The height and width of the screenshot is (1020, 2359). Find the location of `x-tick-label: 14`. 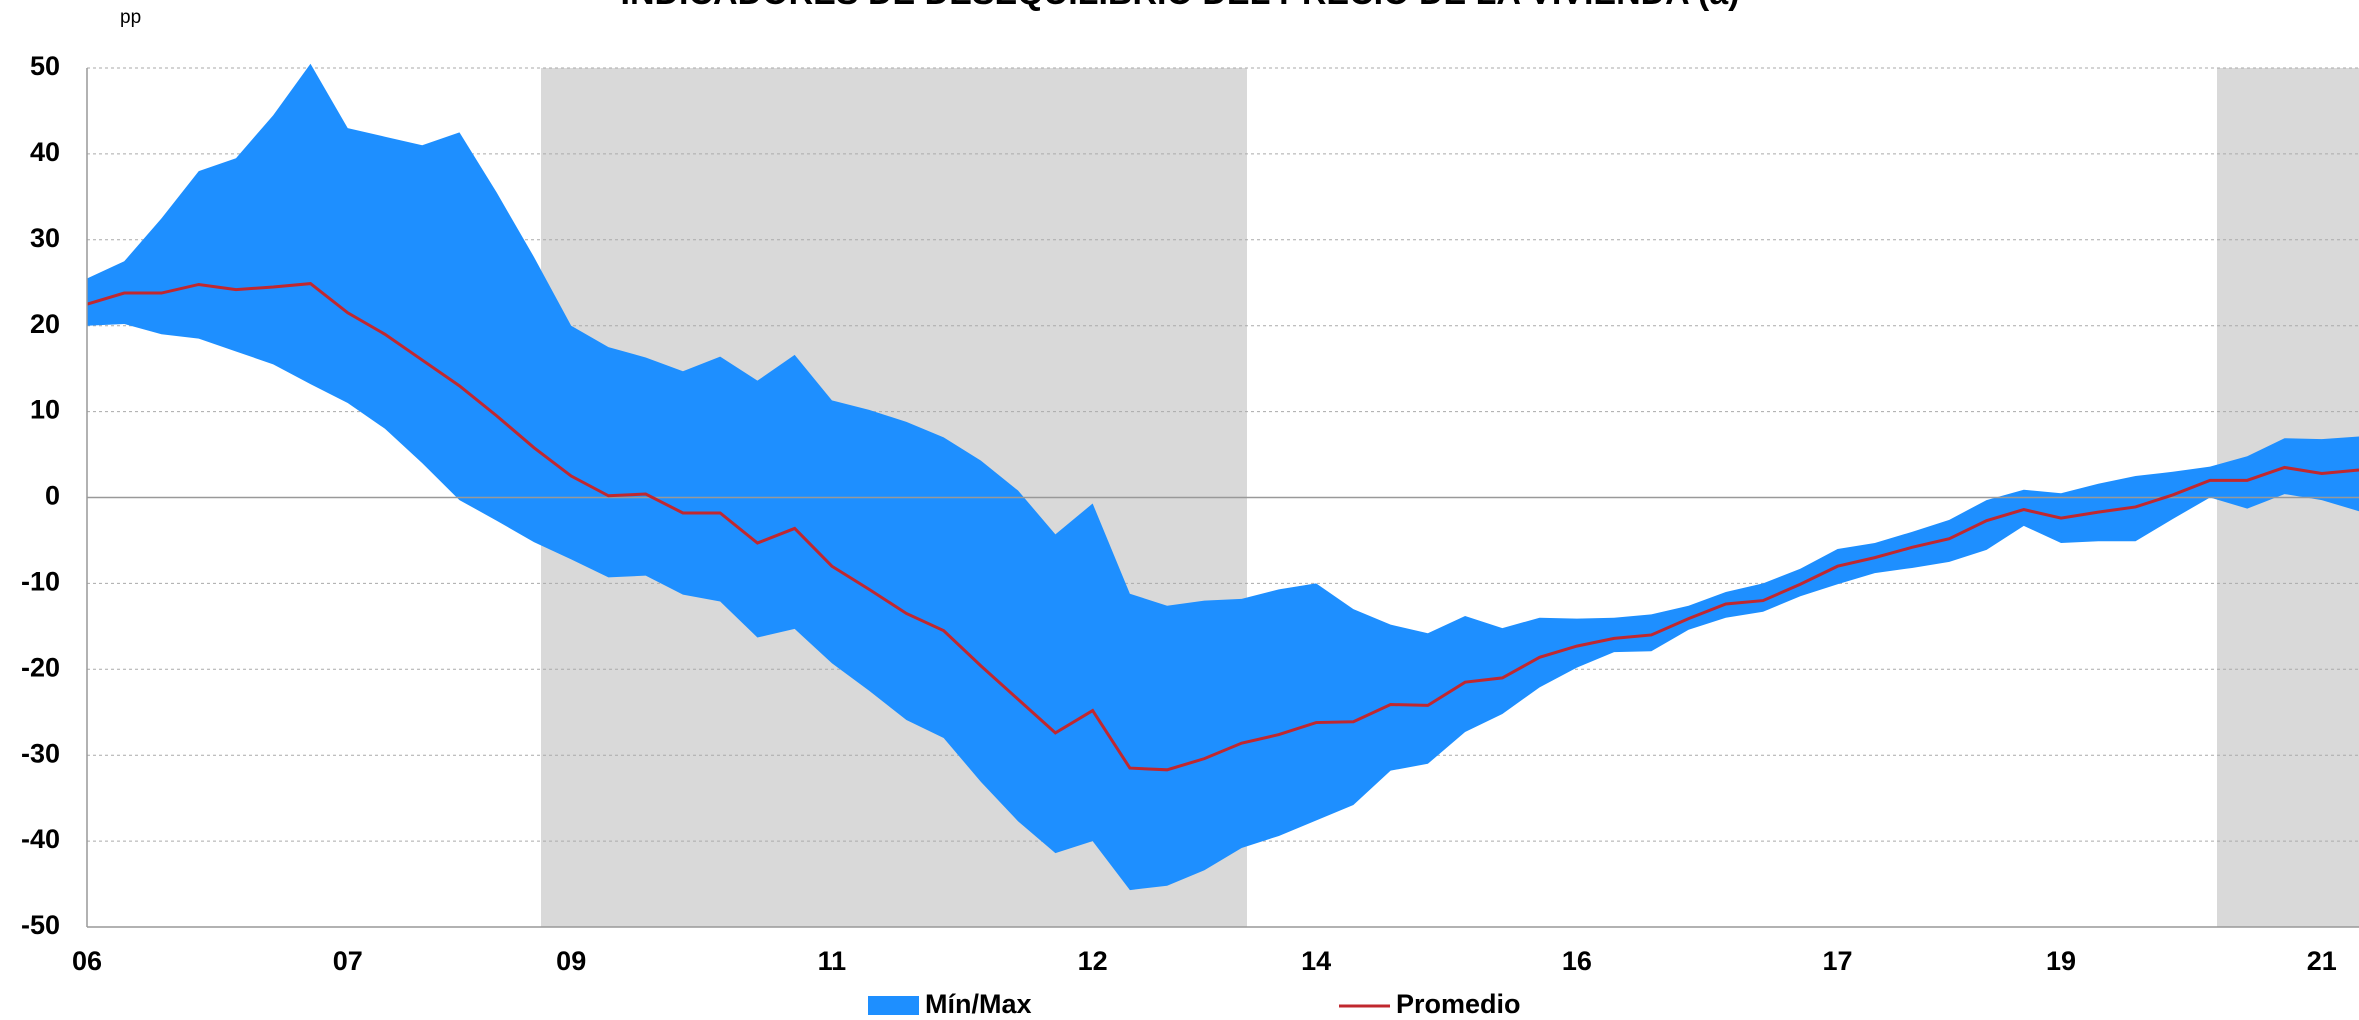

x-tick-label: 14 is located at coordinates (1316, 961).